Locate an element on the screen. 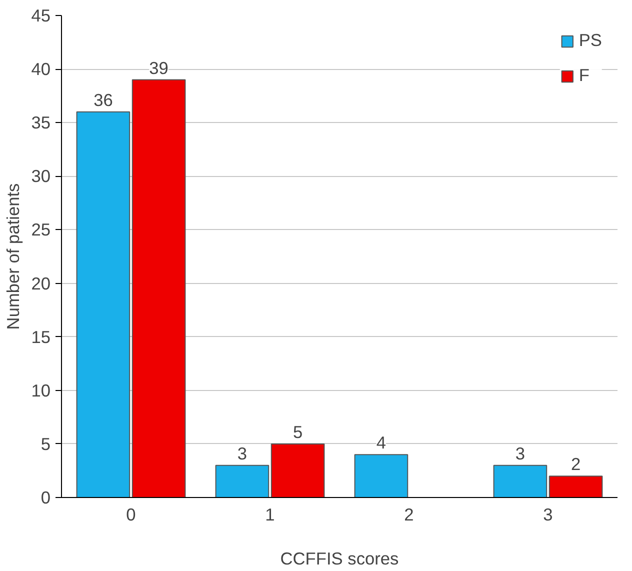 This screenshot has width=632, height=571. y-tick-label: 20 is located at coordinates (41, 283).